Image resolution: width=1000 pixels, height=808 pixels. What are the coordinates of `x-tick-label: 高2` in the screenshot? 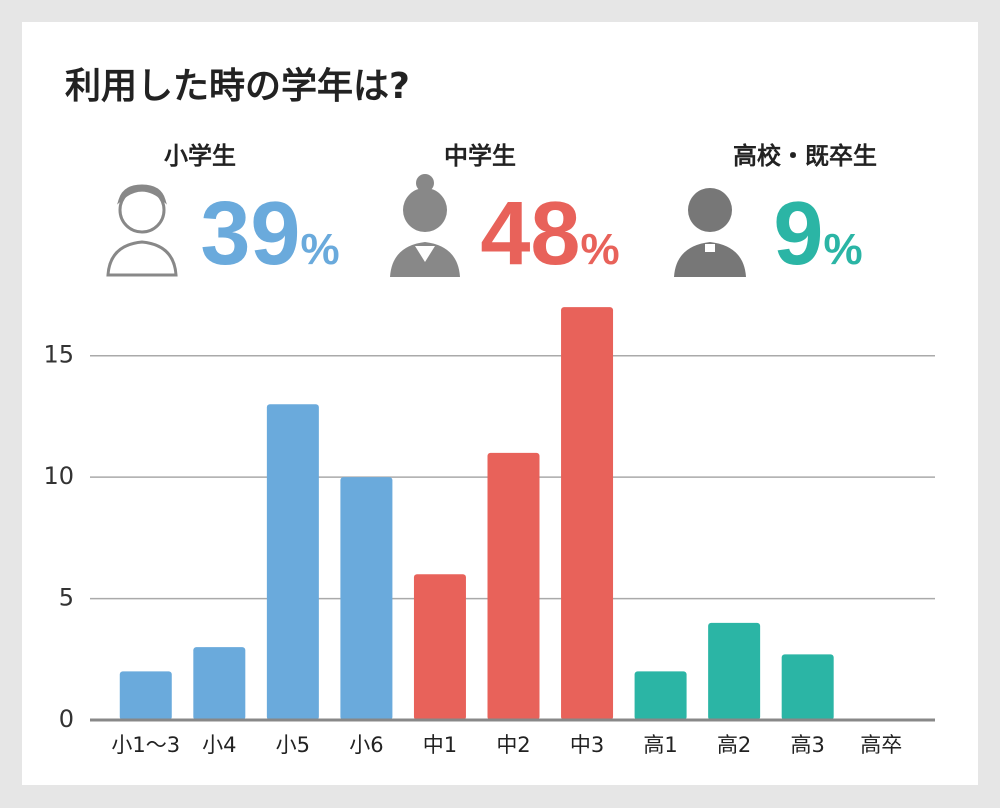 It's located at (734, 745).